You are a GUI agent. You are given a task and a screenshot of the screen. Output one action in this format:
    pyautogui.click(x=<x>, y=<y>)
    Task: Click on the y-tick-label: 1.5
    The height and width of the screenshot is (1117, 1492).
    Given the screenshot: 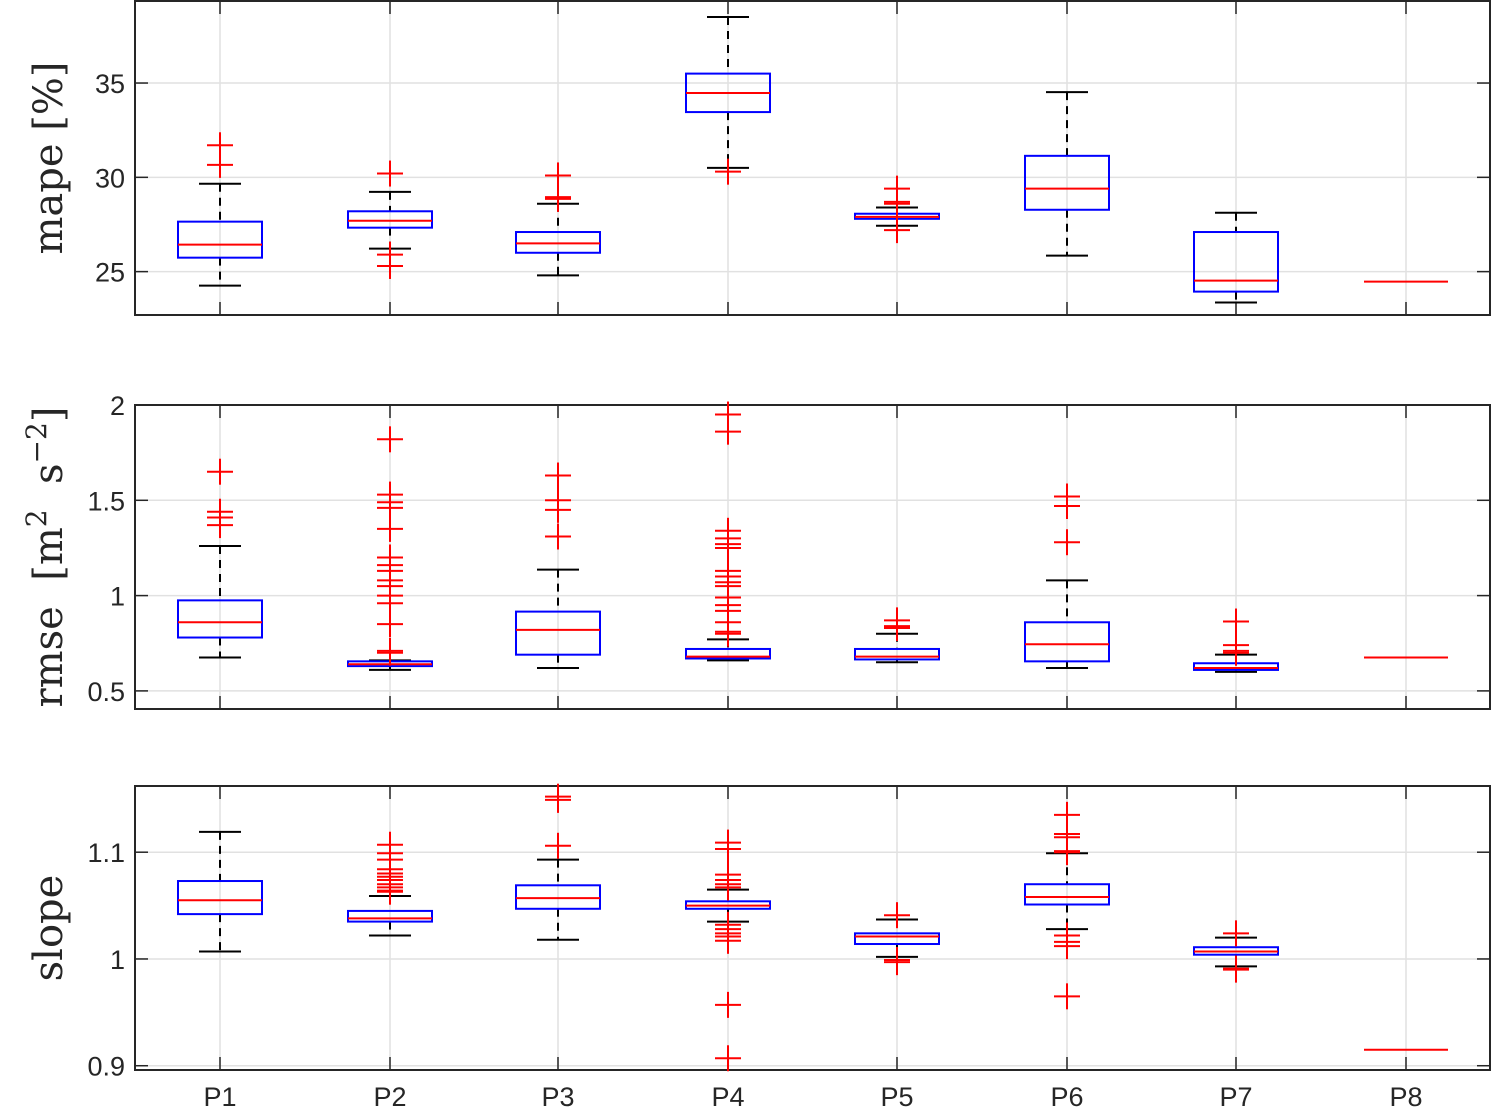 What is the action you would take?
    pyautogui.click(x=106, y=501)
    